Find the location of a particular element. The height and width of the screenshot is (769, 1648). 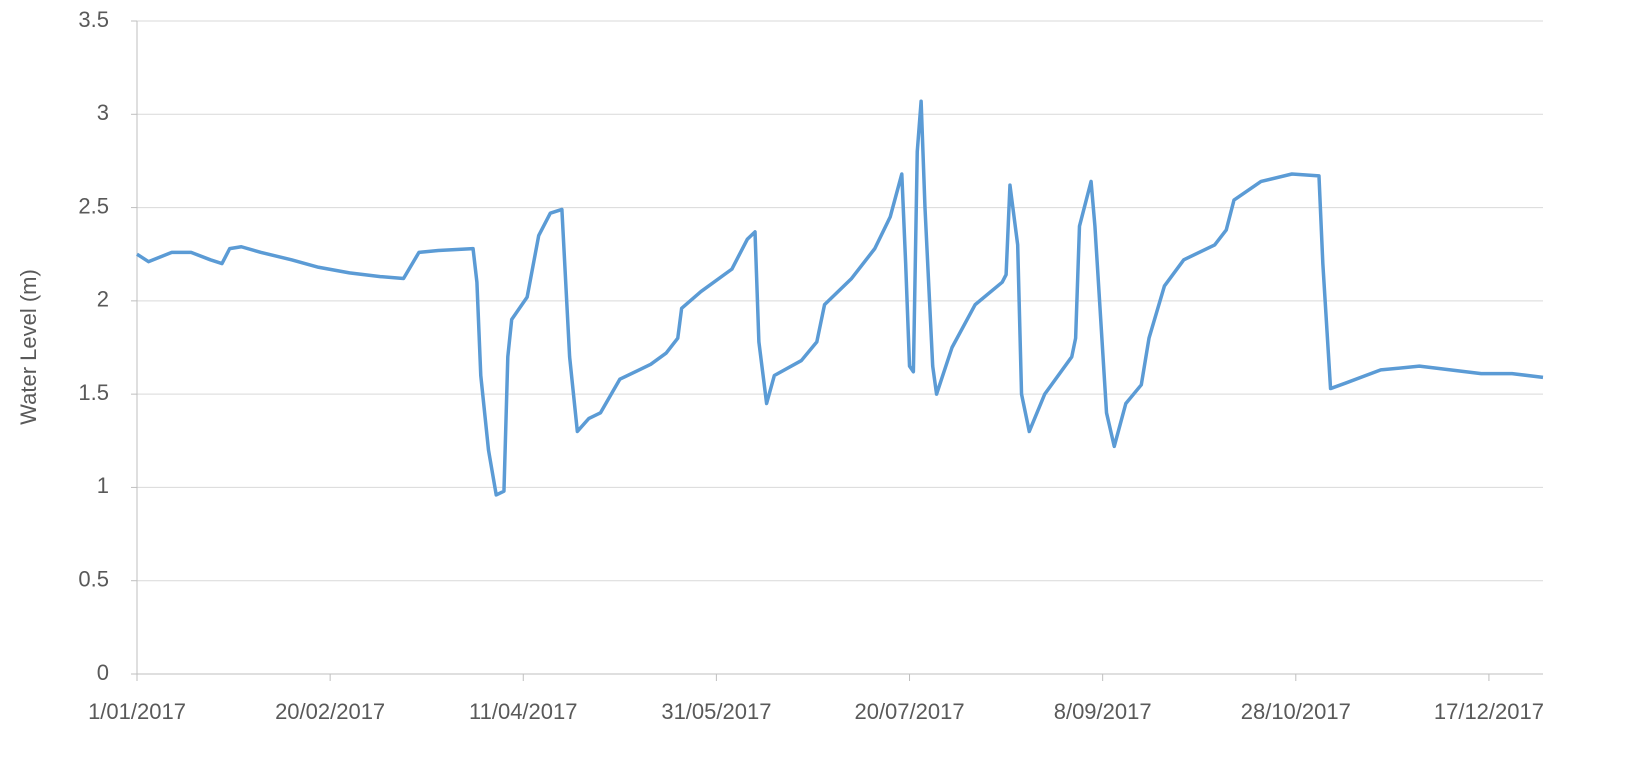

x-tick-label: 31/05/2017 is located at coordinates (716, 711).